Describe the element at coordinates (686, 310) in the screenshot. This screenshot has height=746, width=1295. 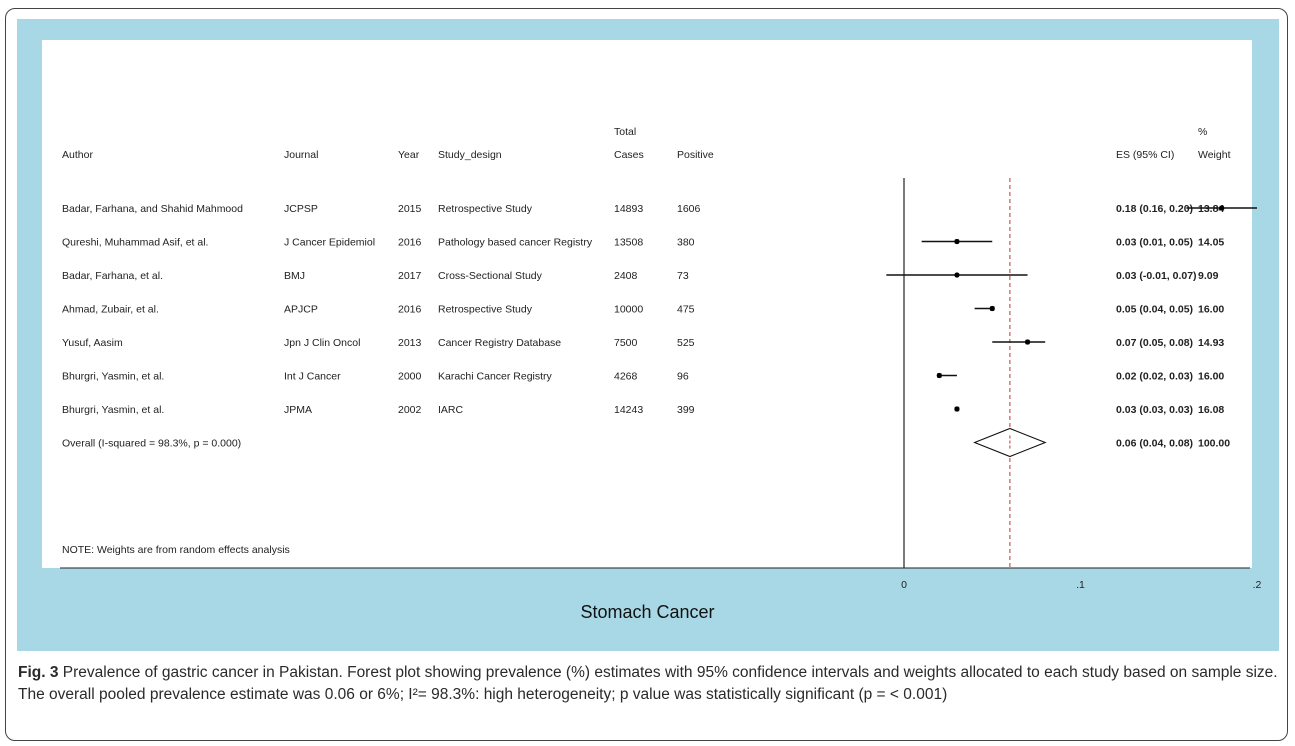
I see `study-positive: 475` at that location.